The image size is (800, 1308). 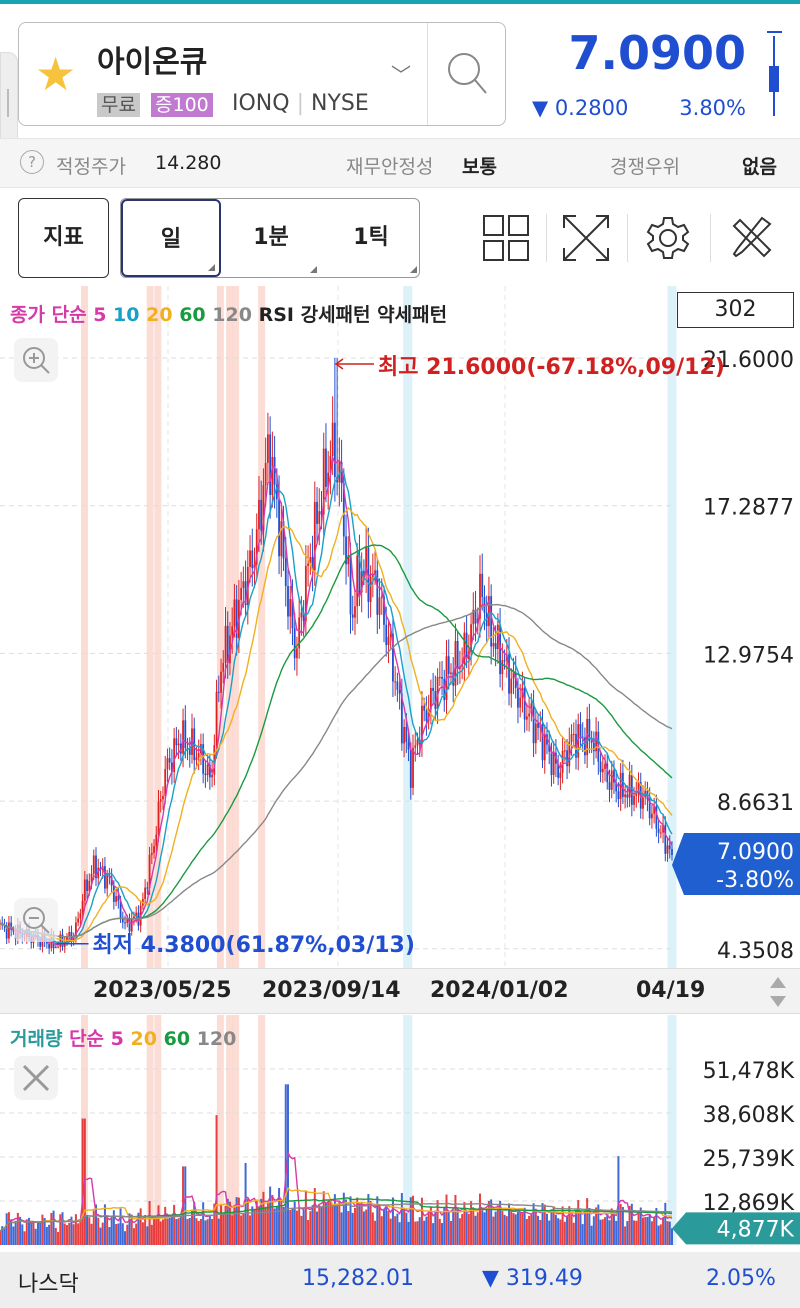 I want to click on tools-icon, so click(x=752, y=238).